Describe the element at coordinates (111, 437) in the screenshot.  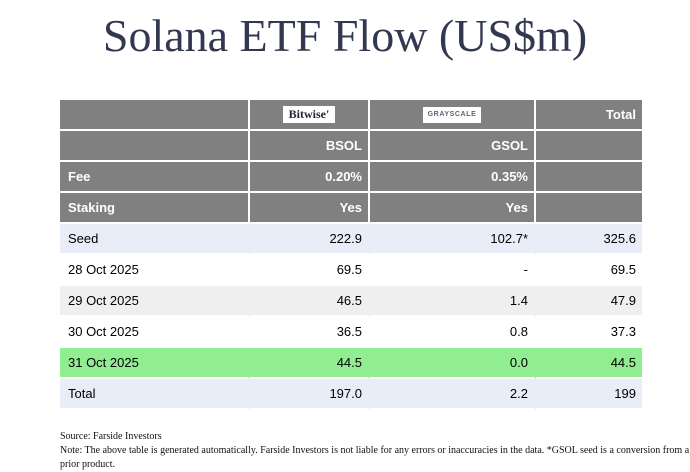
I see `source-line: Source: Farside Investors` at that location.